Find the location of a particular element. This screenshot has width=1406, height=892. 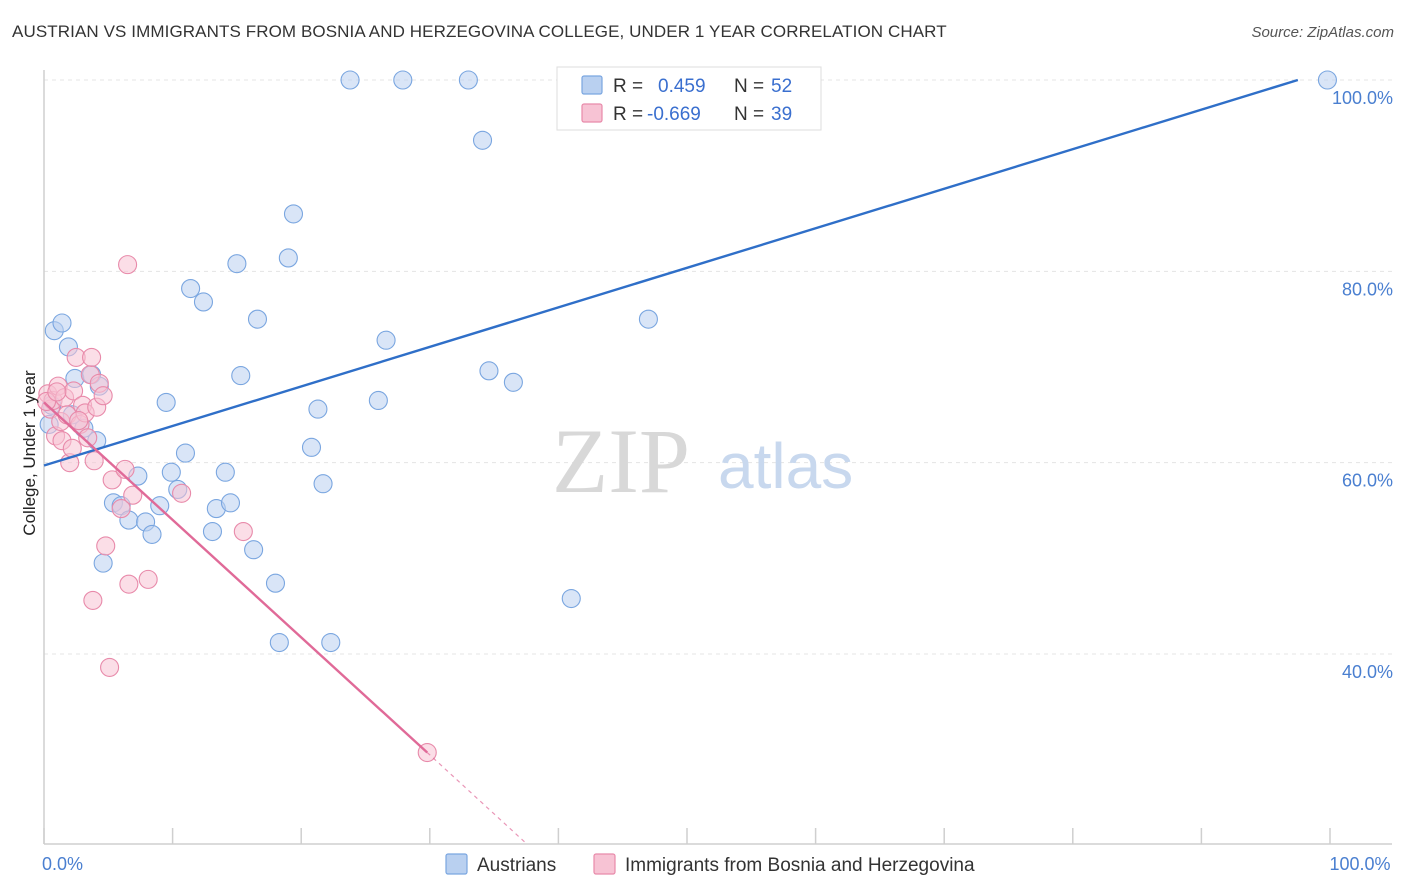

y-tick-label-1: 60.0% is located at coordinates (1367, 481).